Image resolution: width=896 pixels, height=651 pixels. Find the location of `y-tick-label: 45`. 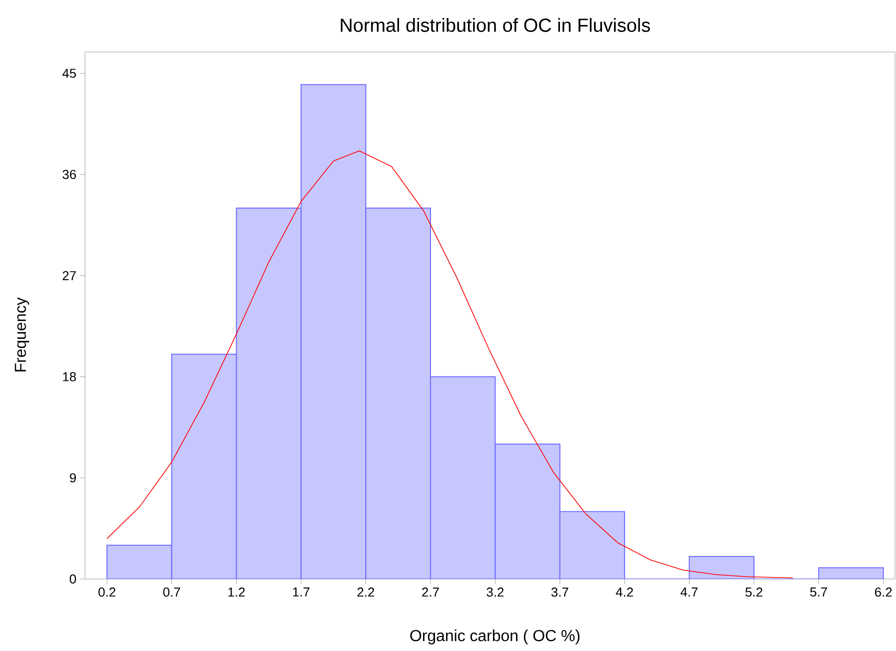

y-tick-label: 45 is located at coordinates (69, 73).